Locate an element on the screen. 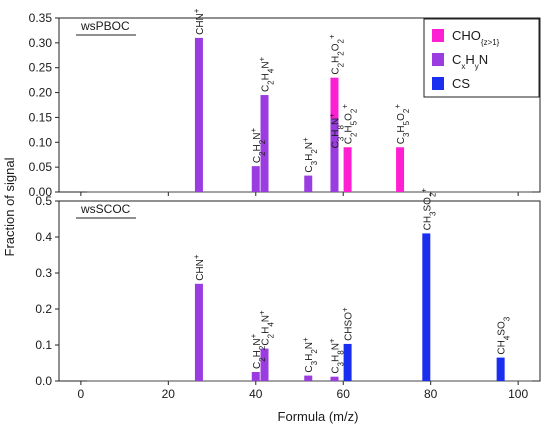 The height and width of the screenshot is (434, 550). x-tick-label: 20 is located at coordinates (169, 394).